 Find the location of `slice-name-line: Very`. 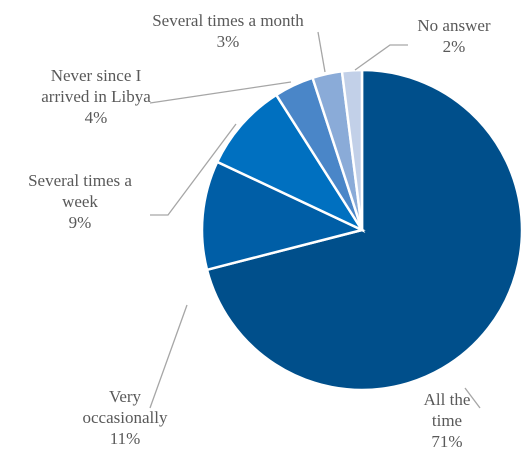

slice-name-line: Very is located at coordinates (125, 396).